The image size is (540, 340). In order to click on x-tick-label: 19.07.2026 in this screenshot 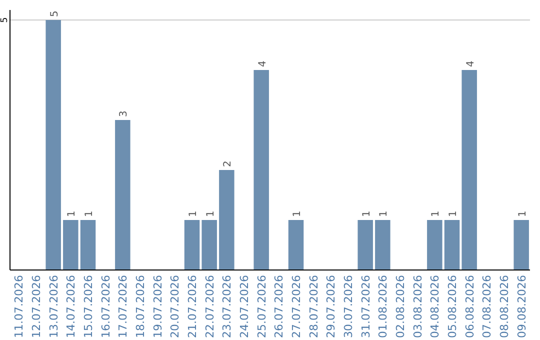, I will do `click(157, 306)`.